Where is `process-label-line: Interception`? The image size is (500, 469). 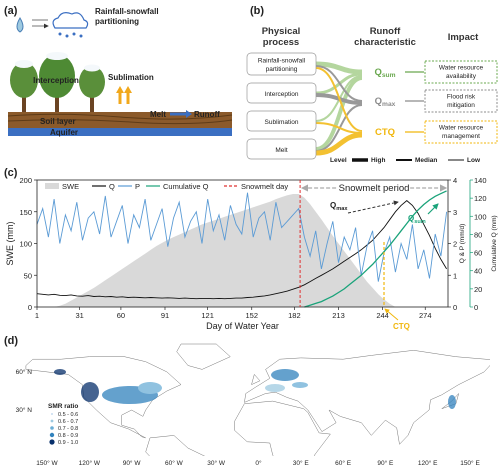
process-label-line: Interception is located at coordinates (282, 94).